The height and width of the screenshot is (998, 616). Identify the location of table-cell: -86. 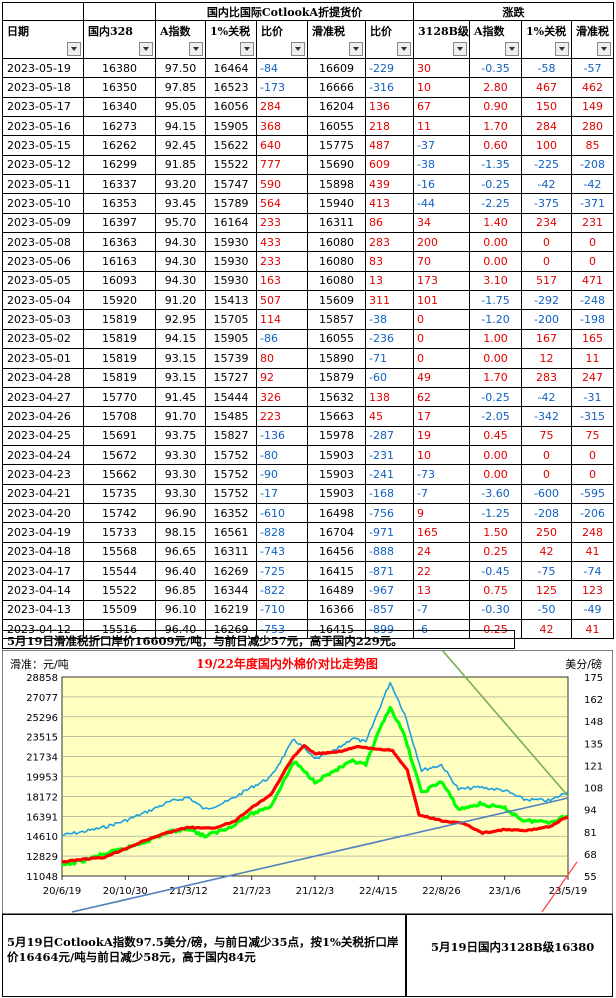
(282, 339).